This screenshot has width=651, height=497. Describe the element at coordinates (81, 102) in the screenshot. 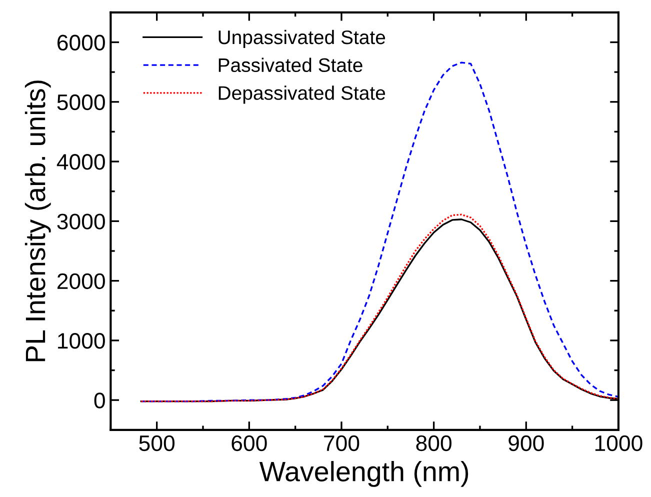

I see `y-tick-label: 5000` at that location.